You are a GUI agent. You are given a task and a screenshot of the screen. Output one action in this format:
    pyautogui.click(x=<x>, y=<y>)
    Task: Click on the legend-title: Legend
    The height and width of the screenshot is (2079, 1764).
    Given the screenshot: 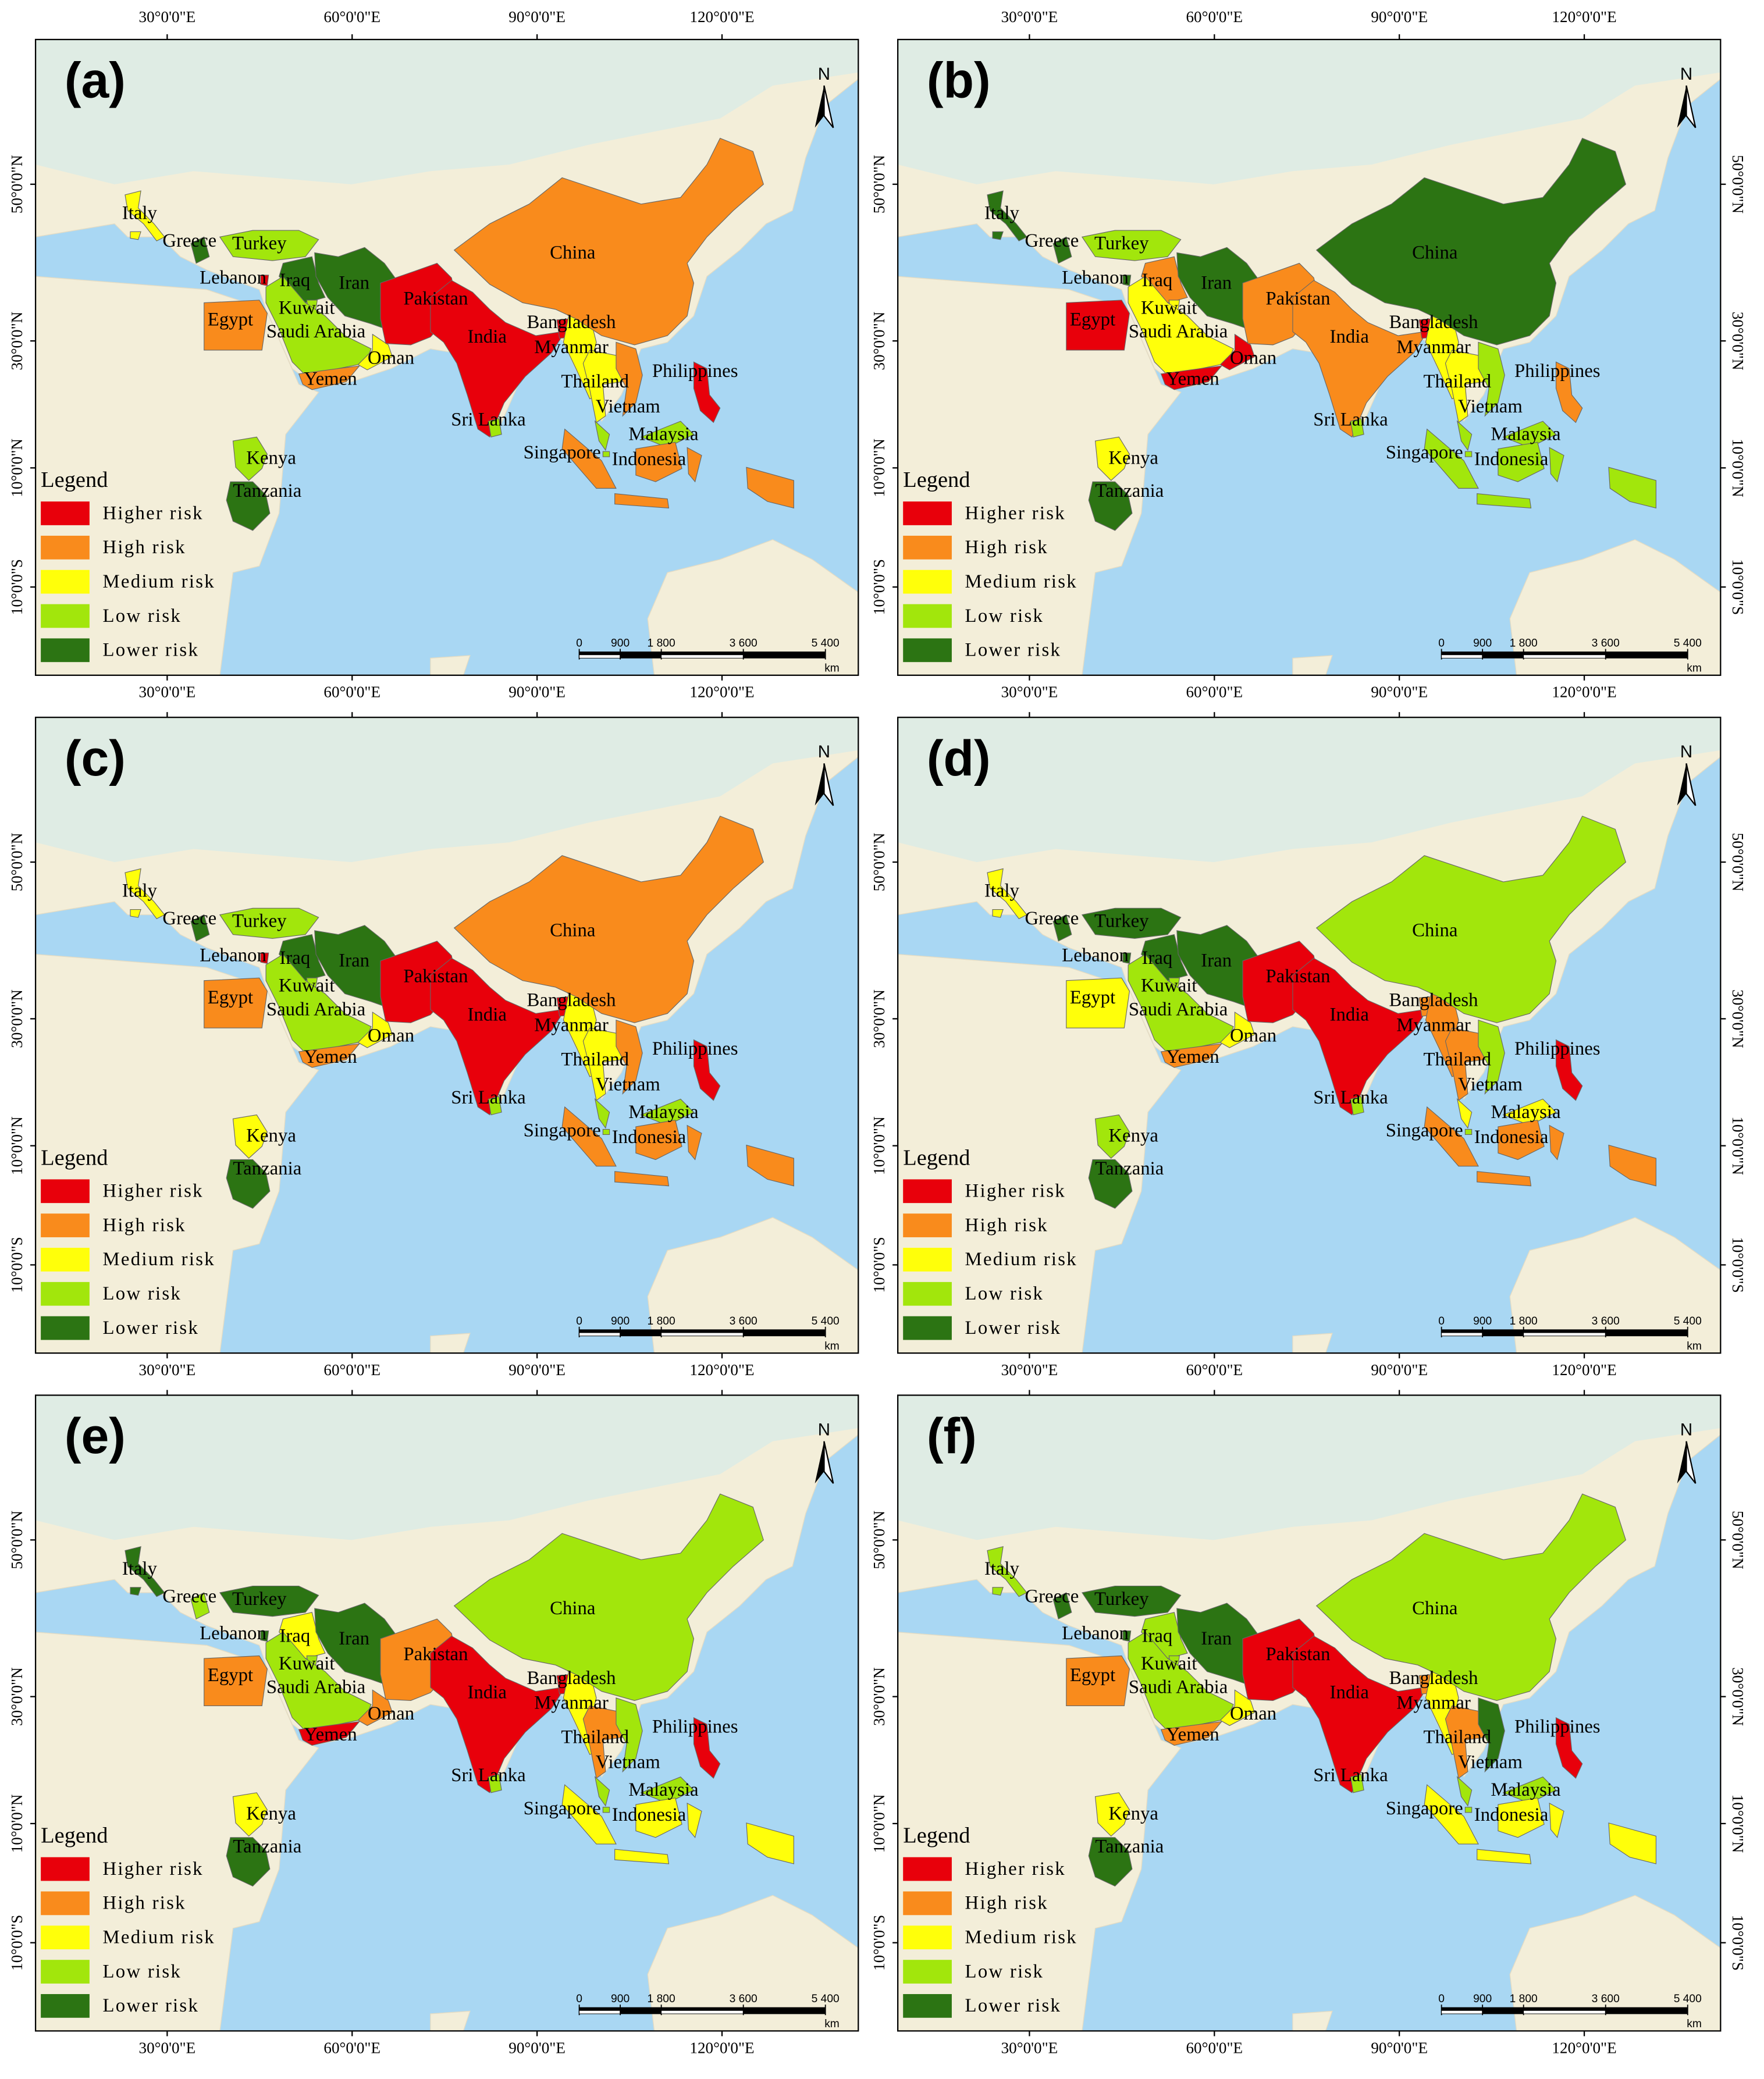 What is the action you would take?
    pyautogui.click(x=937, y=1157)
    